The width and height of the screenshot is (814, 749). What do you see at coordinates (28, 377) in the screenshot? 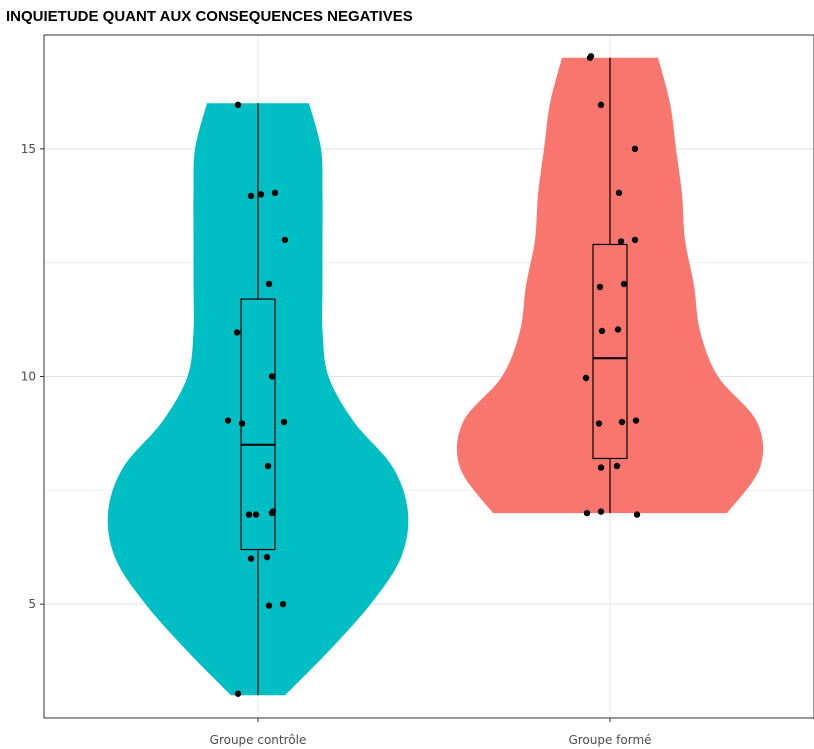
I see `y-tick-label: 10` at bounding box center [28, 377].